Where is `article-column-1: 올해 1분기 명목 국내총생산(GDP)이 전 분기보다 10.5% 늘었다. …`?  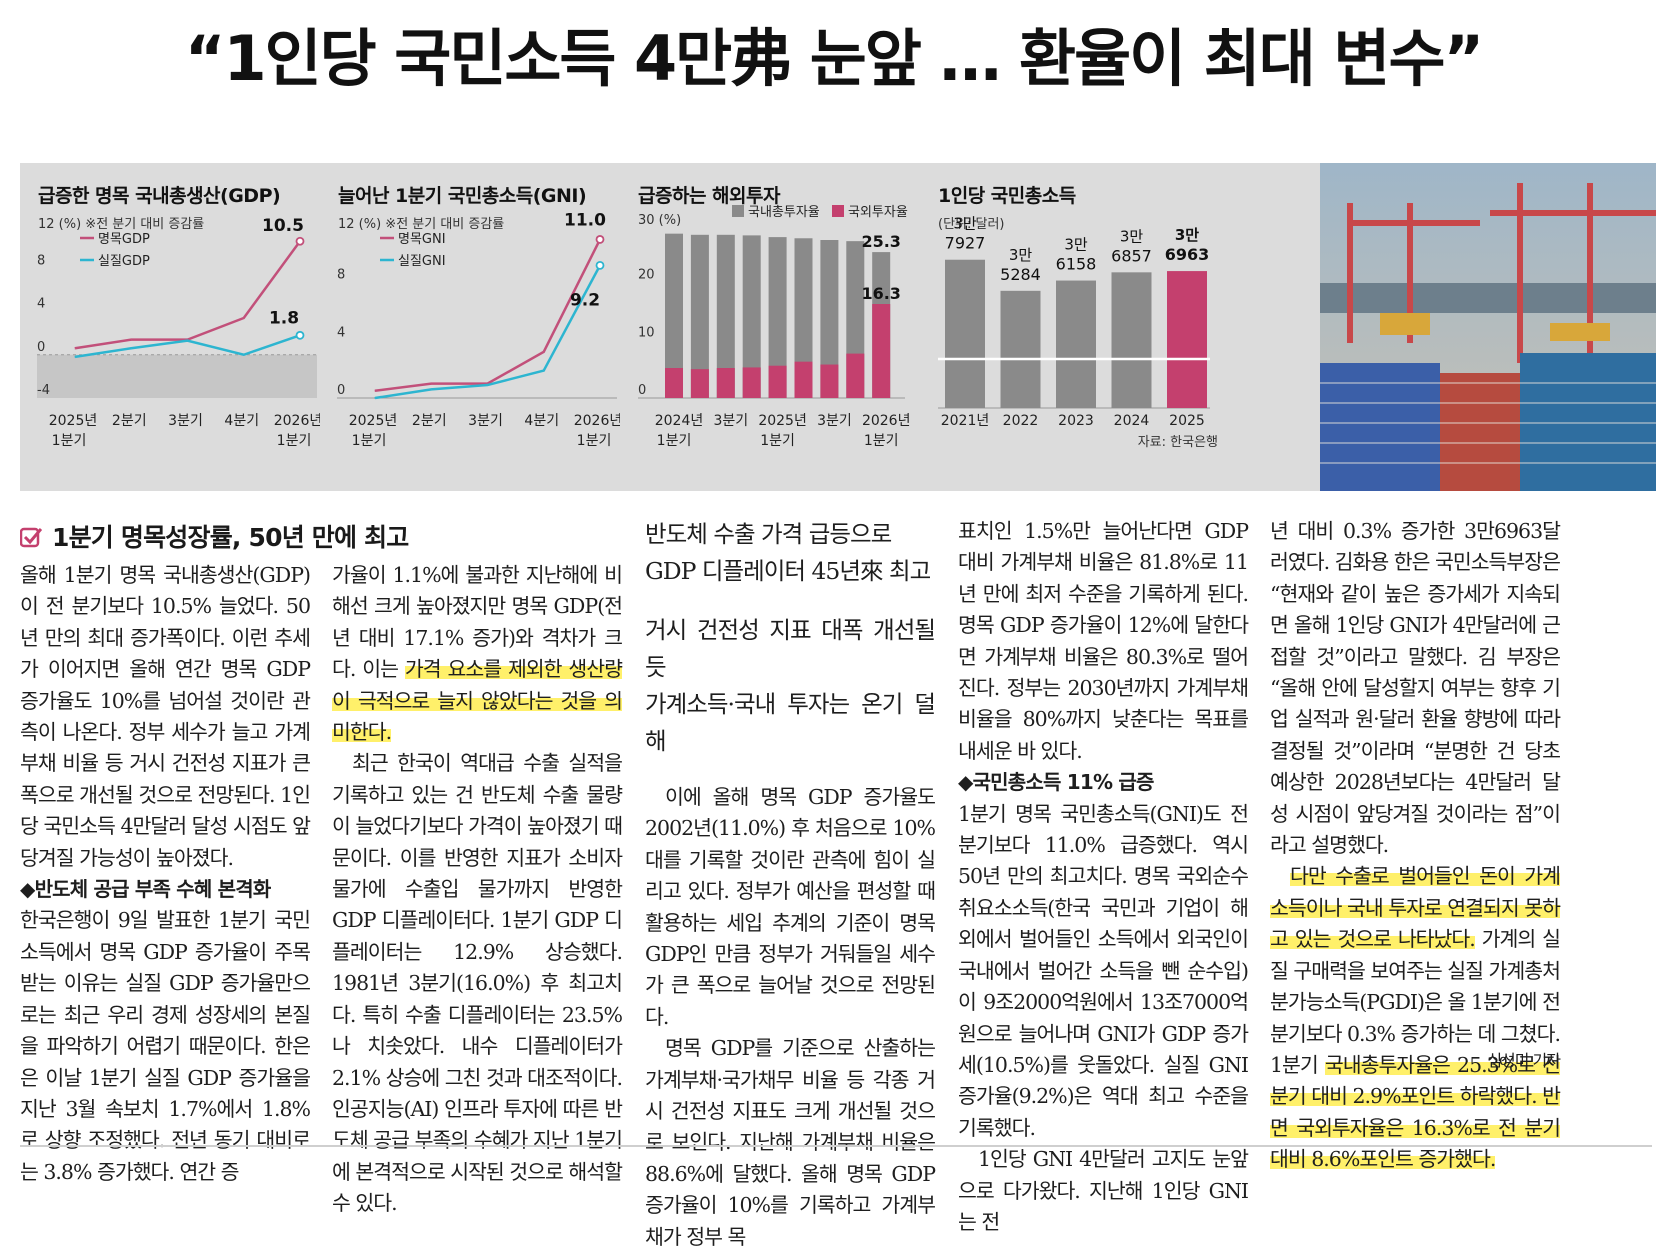 article-column-1: 올해 1분기 명목 국내총생산(GDP)이 전 분기보다 10.5% 늘었다. … is located at coordinates (165, 874).